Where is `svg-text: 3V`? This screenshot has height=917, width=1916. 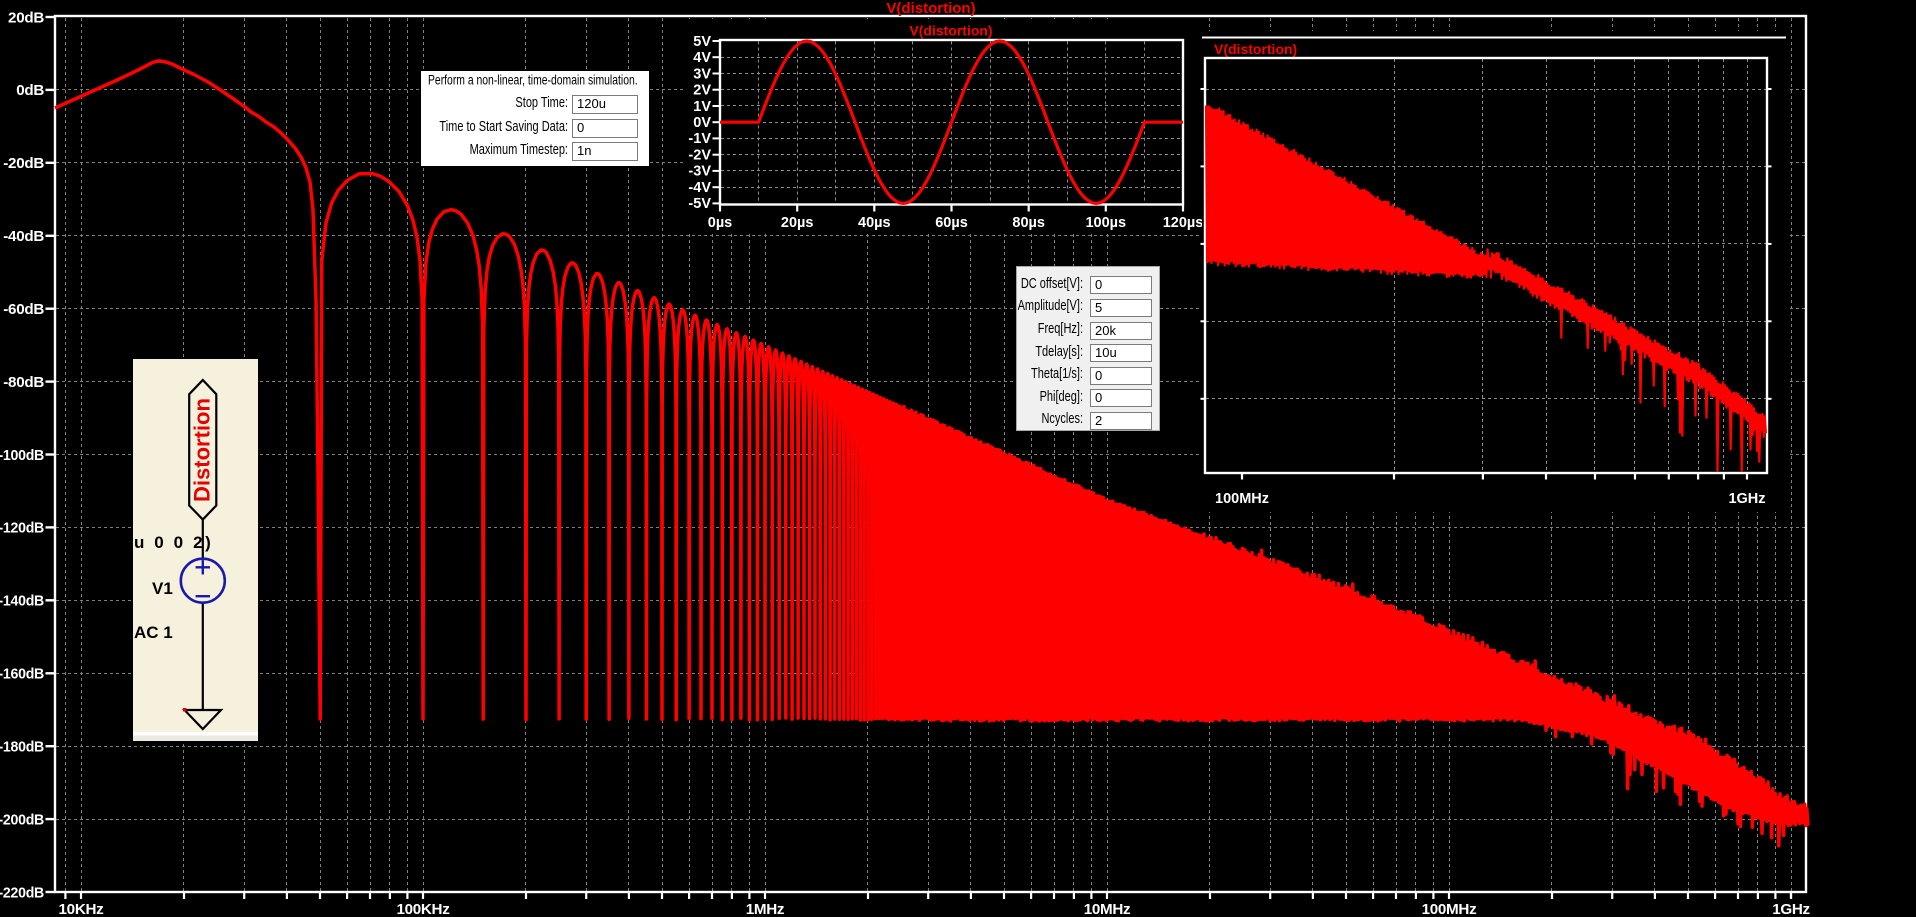
svg-text: 3V is located at coordinates (702, 74).